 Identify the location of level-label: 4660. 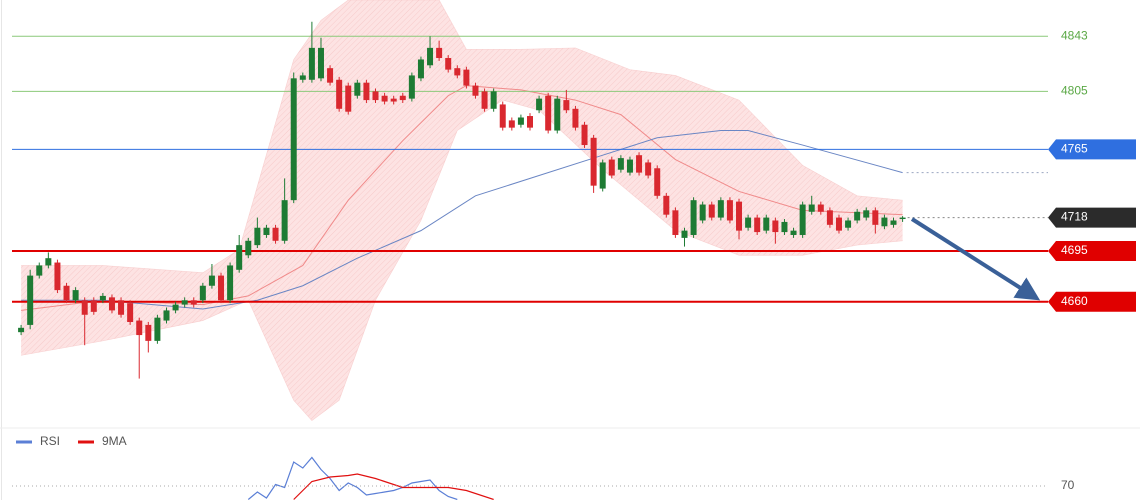
(1074, 301).